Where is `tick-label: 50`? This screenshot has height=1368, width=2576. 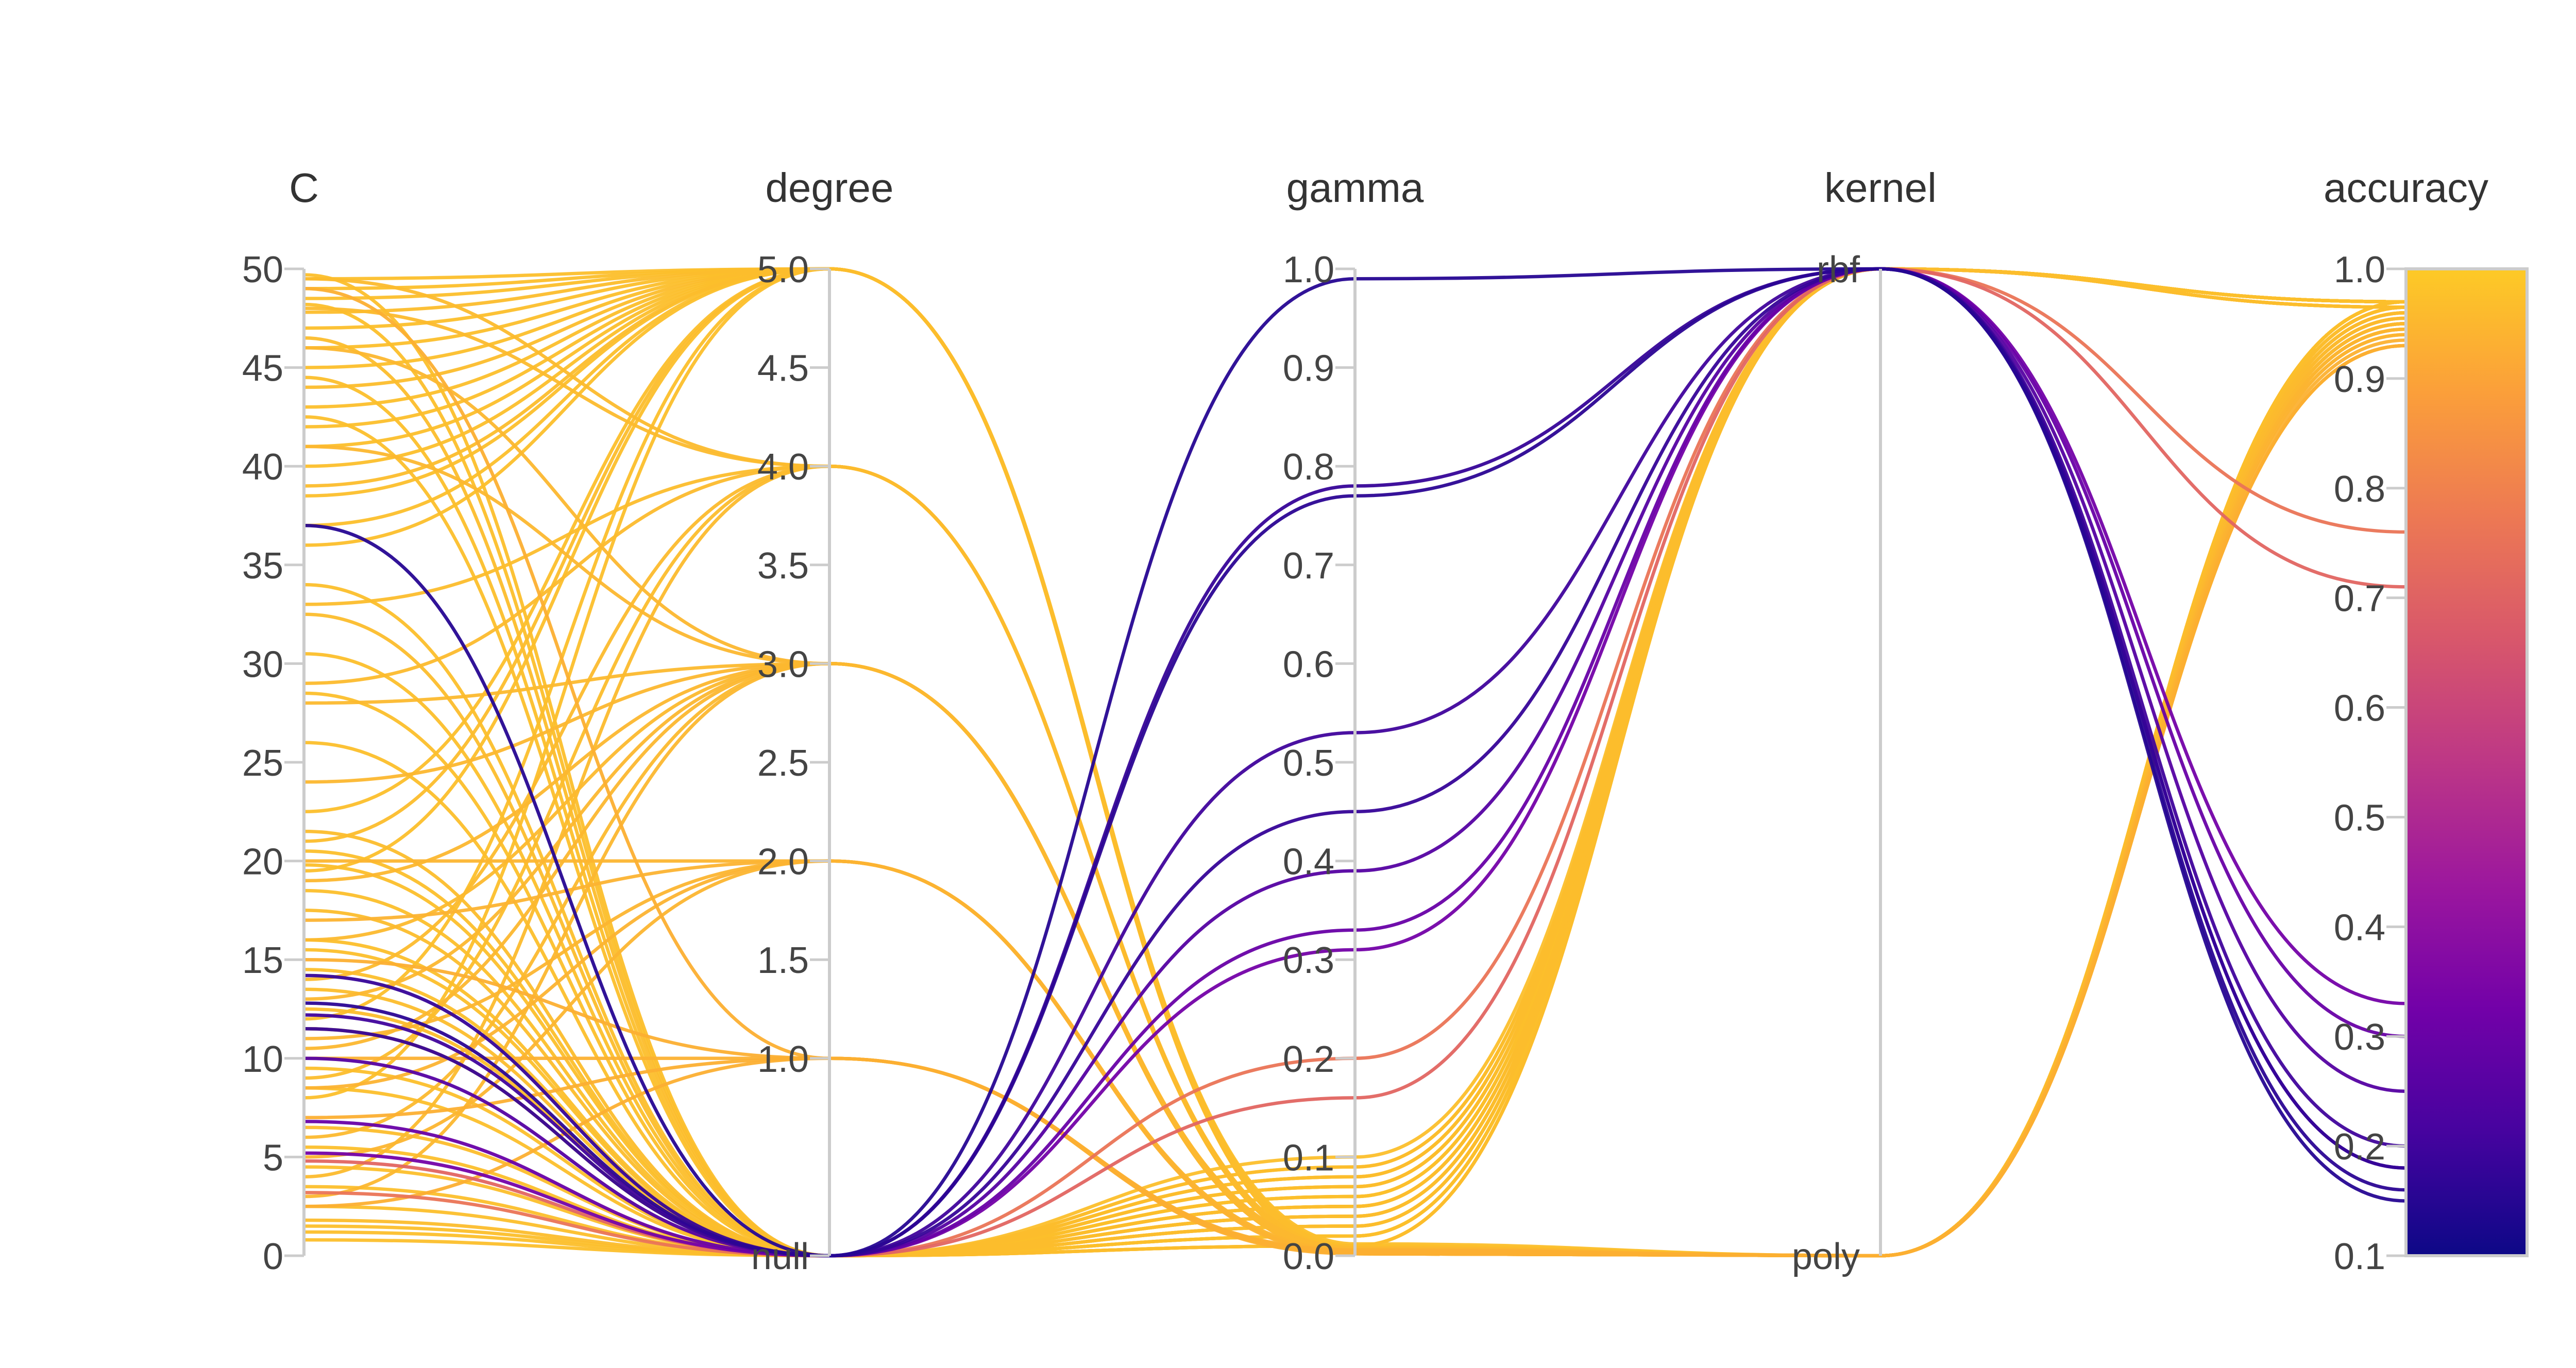 tick-label: 50 is located at coordinates (262, 269).